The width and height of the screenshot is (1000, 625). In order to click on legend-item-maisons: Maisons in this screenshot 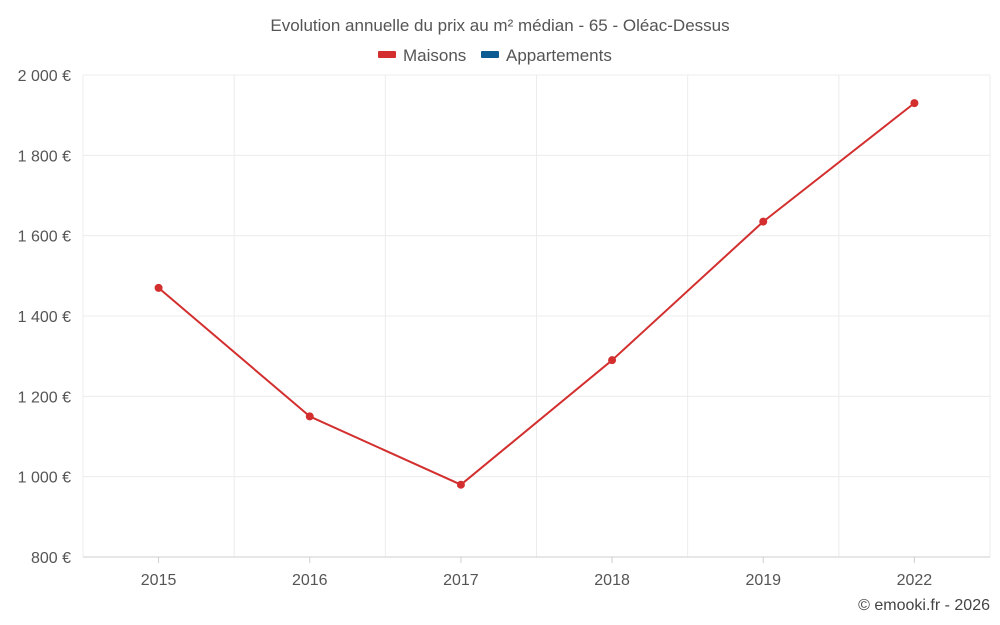, I will do `click(422, 55)`.